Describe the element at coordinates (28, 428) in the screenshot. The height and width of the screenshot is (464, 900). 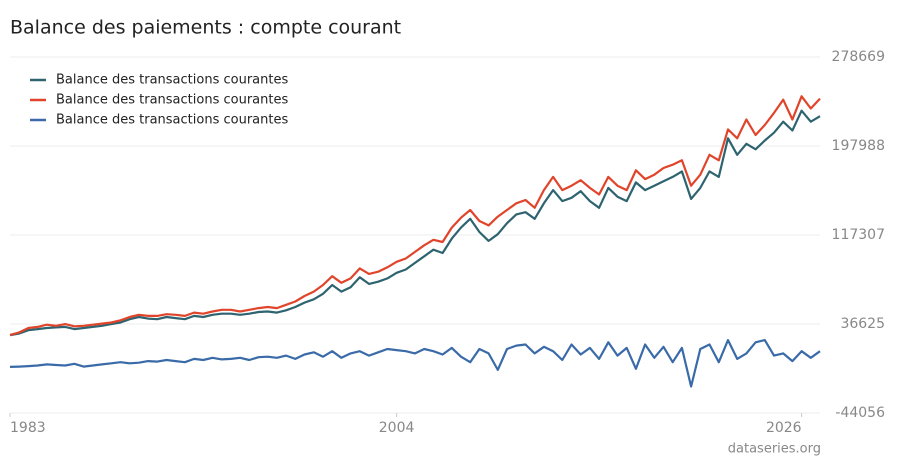
I see `x-tick-label: 1983` at that location.